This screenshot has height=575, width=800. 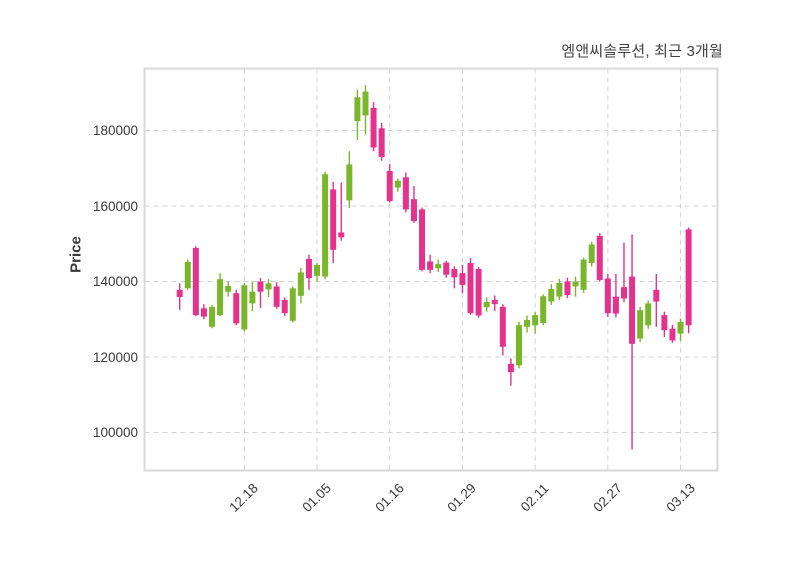 I want to click on y-tick-label: 120000, so click(x=115, y=357).